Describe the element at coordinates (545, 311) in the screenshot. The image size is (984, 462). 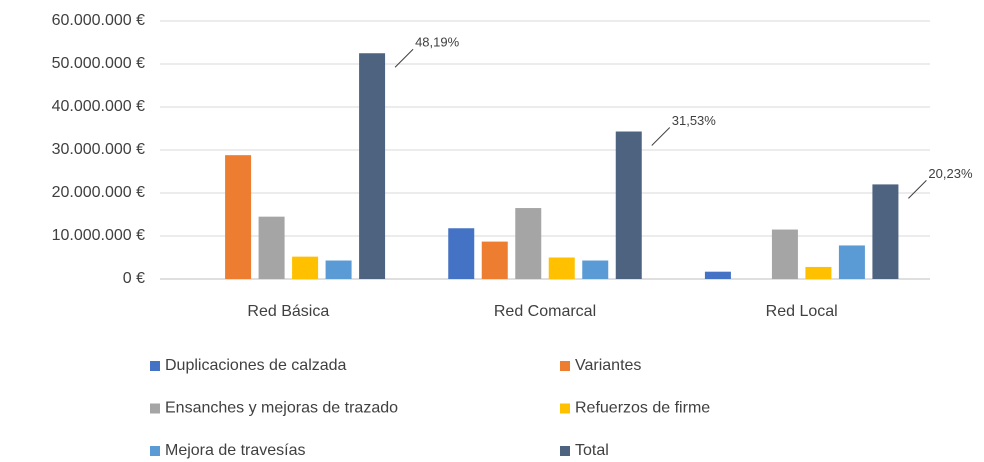
I see `x-tick-label: Red Comarcal` at that location.